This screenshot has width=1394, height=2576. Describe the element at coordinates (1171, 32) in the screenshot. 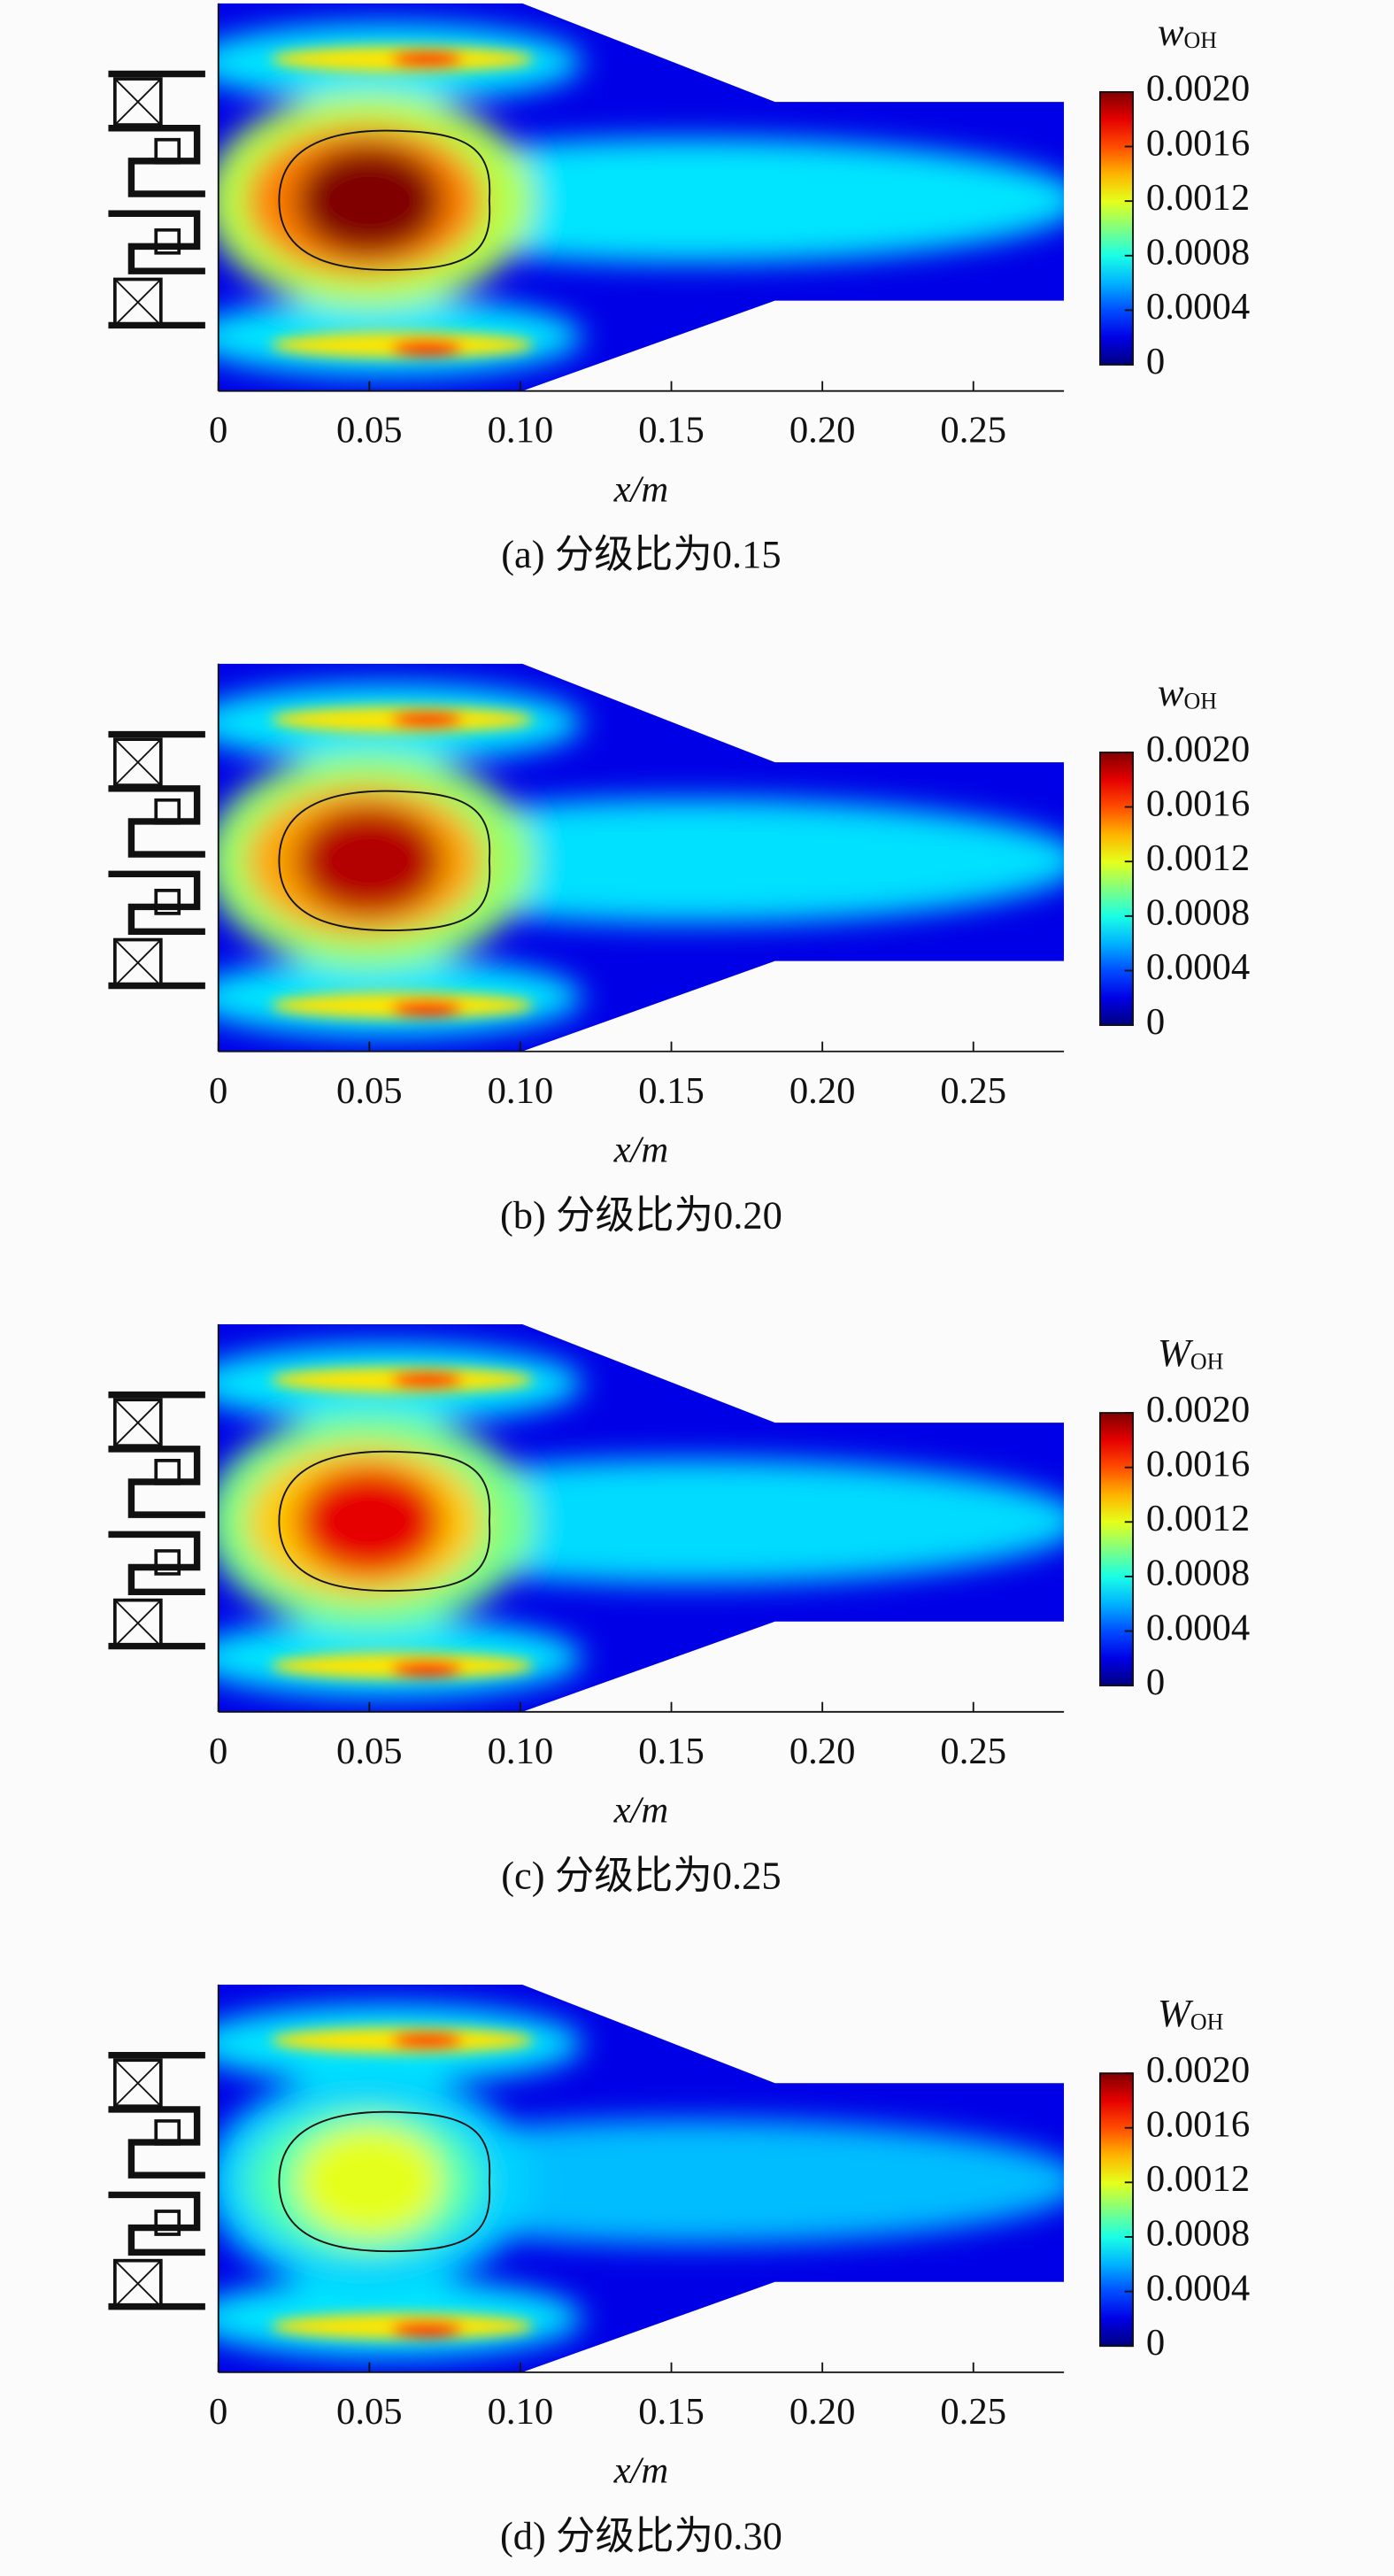

I see `colorbar-symbol: w` at that location.